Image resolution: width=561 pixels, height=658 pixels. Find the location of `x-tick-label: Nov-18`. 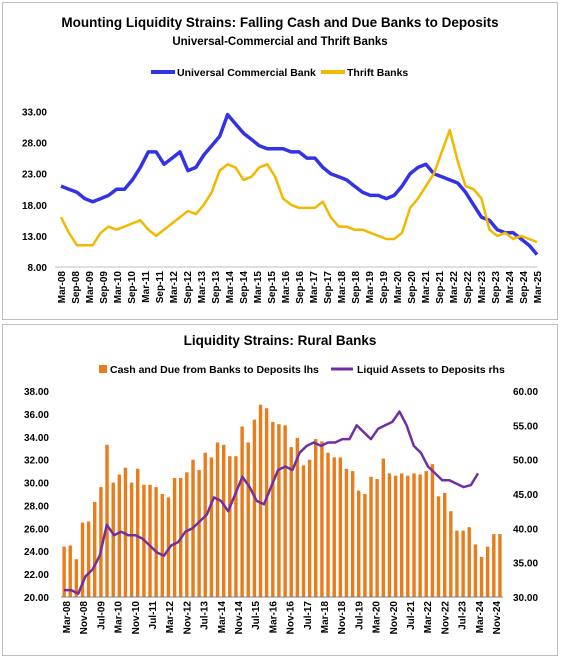

x-tick-label: Nov-18 is located at coordinates (342, 618).